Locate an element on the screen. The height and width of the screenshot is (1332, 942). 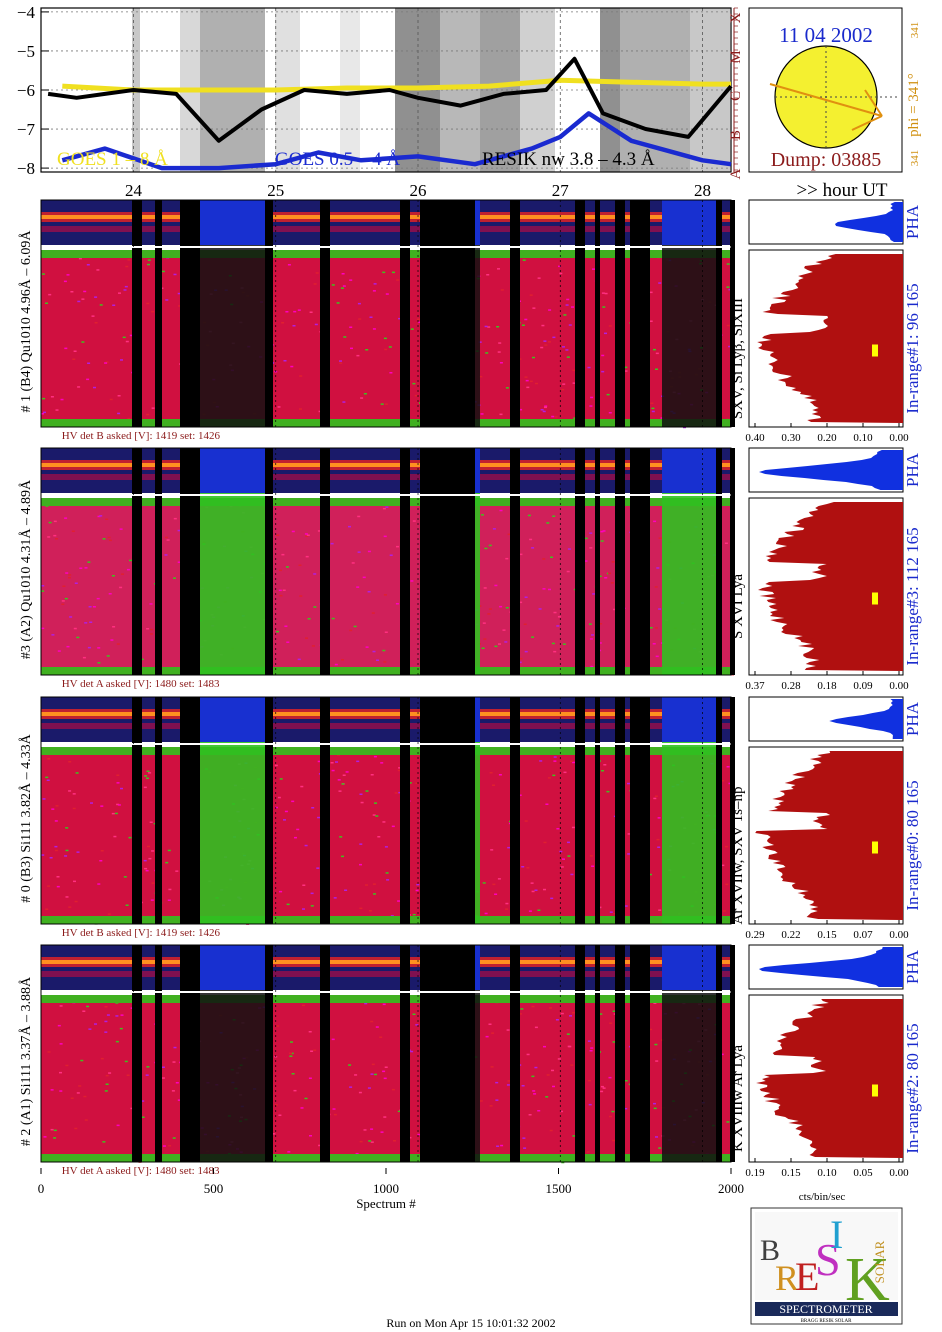
hist-tick-label: 0.10 is located at coordinates (863, 438).